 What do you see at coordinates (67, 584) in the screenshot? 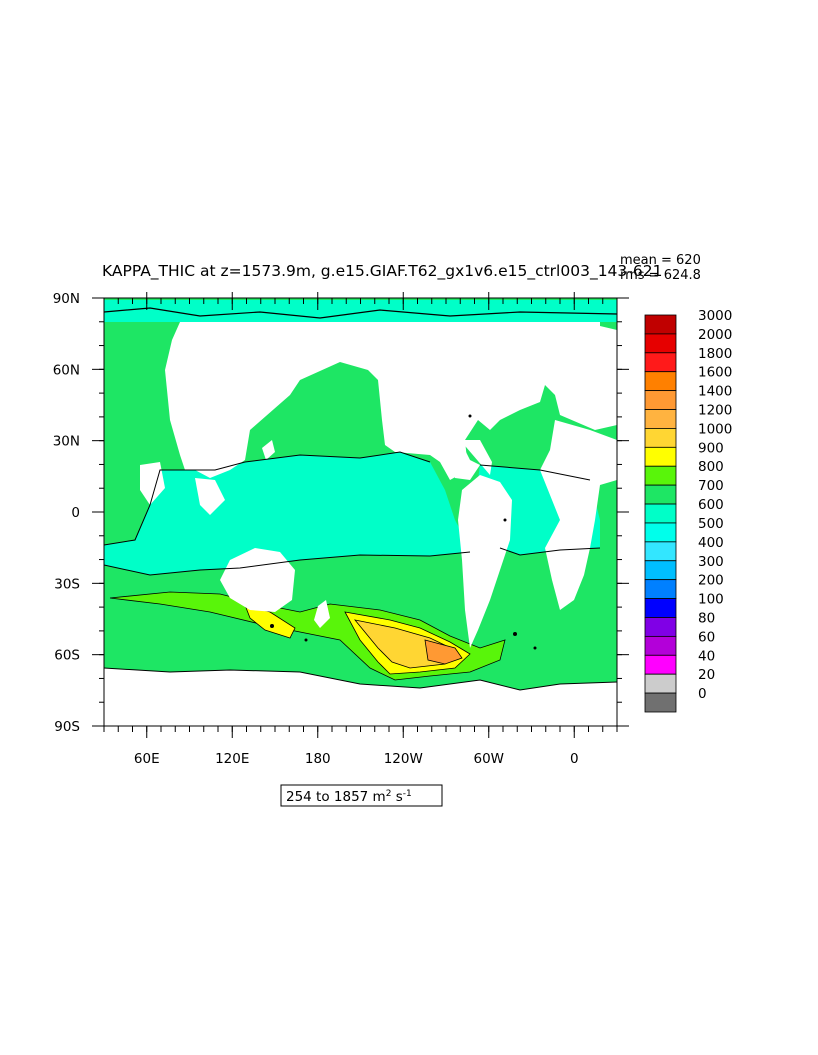
I see `y-tick-label: 30S` at bounding box center [67, 584].